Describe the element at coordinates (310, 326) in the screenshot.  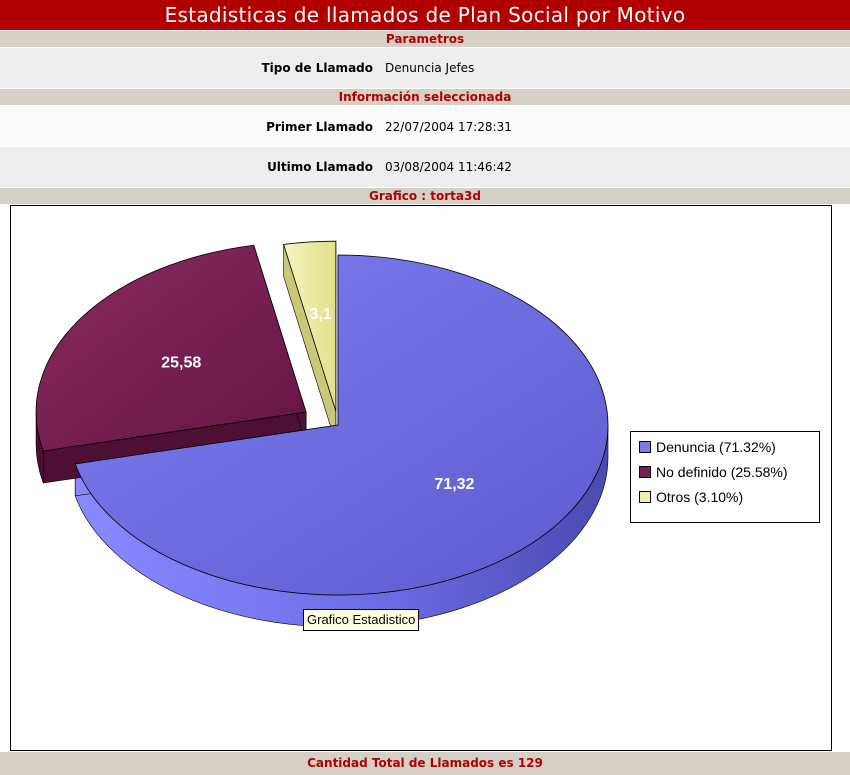
I see `pie-slice-otros` at that location.